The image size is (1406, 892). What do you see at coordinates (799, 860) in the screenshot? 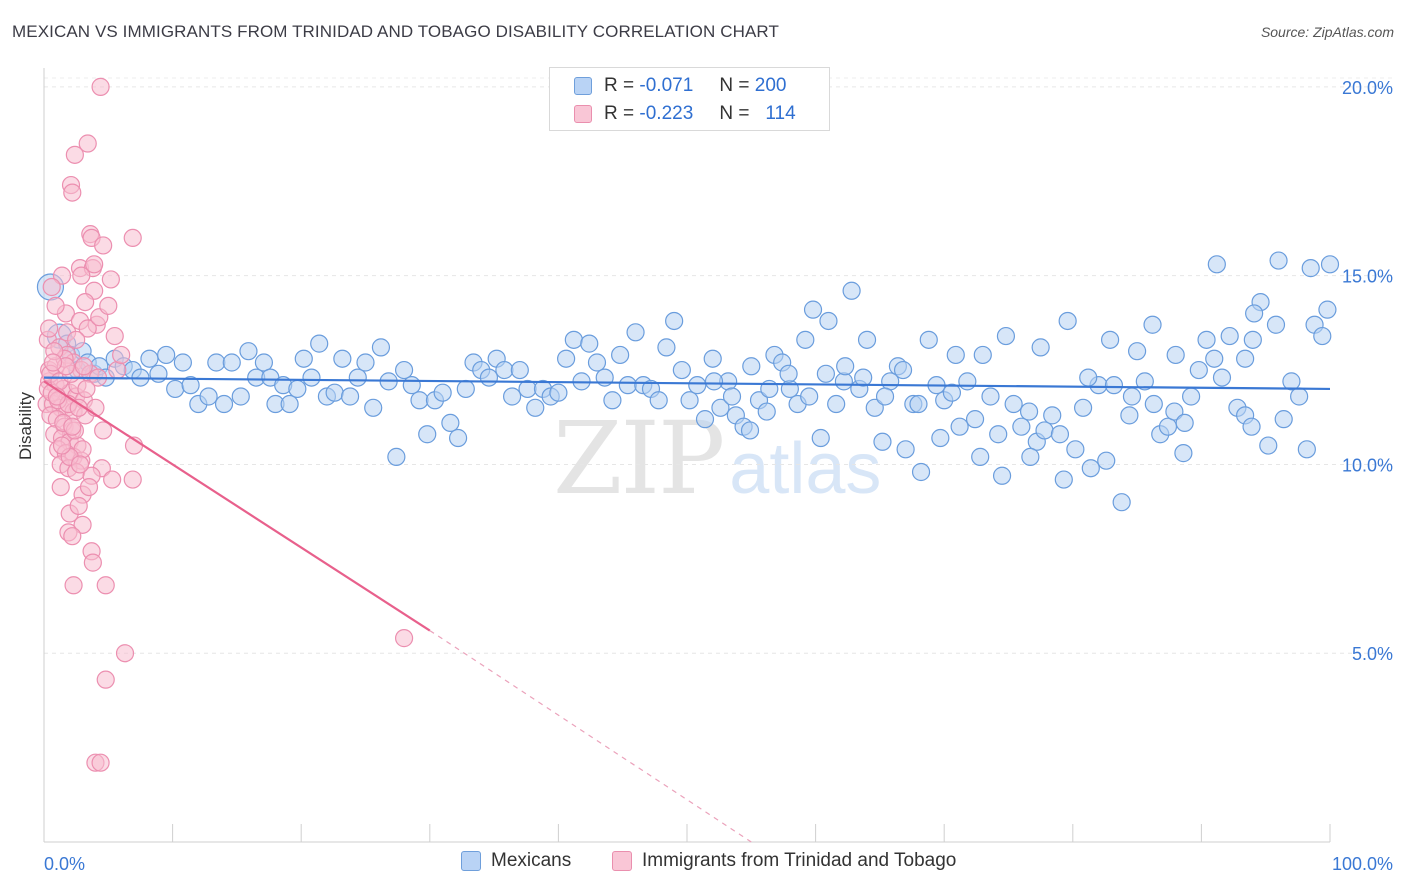
I see `legend-label-trinidad: Immigrants from Trinidad and Tobago` at bounding box center [799, 860].